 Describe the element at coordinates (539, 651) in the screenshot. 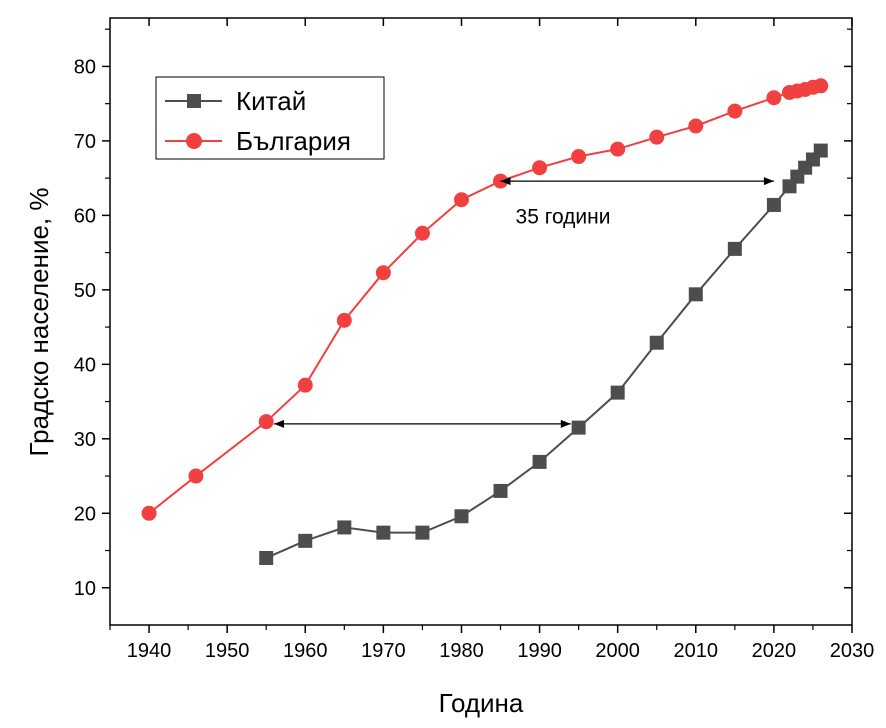

I see `x-tick-label: 1990` at that location.